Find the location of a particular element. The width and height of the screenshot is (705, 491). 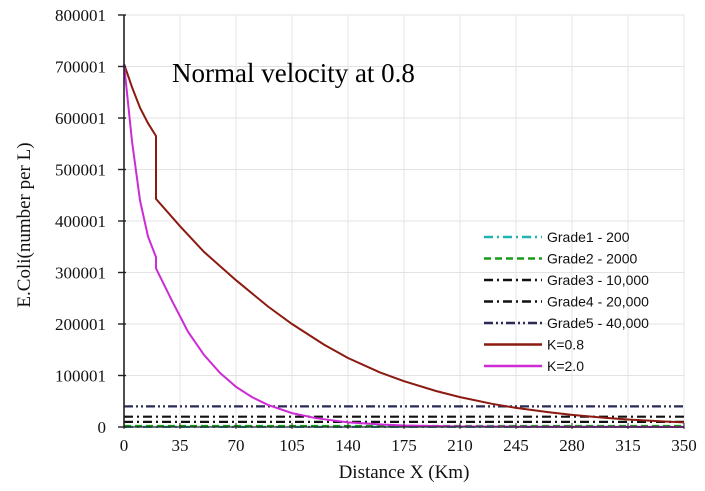

y-axis-title: E.Coli(number per L) is located at coordinates (24, 224).